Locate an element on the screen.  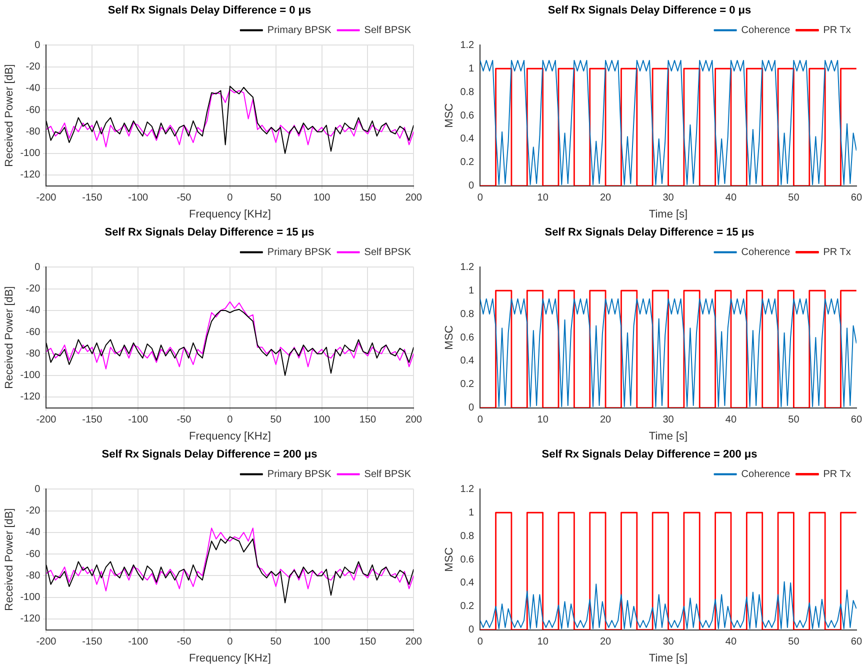
x-tick-label: -150 is located at coordinates (92, 198).